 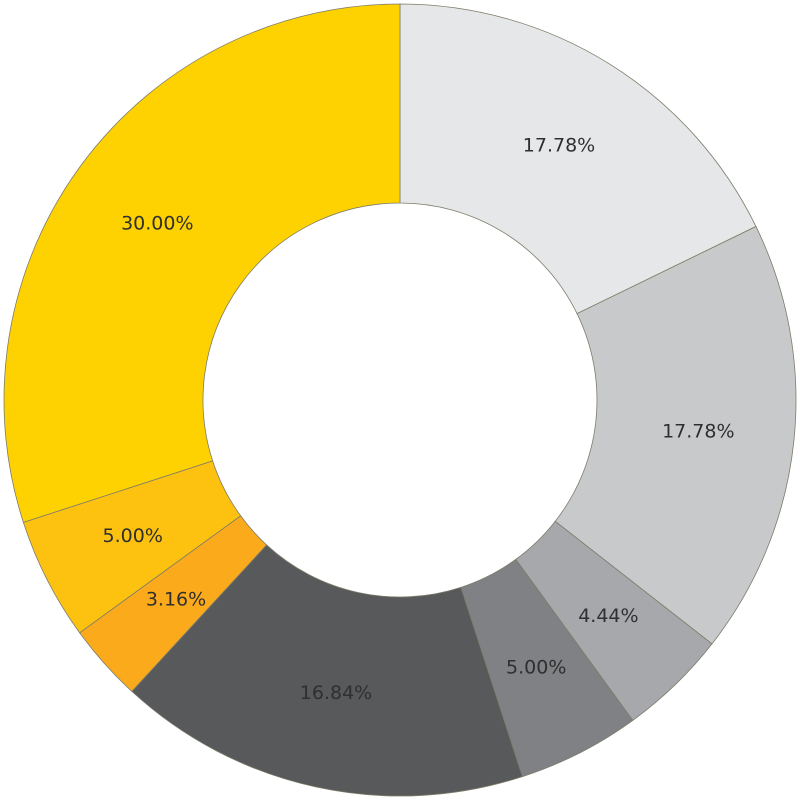 I want to click on slice-label-2: 17.78%, so click(x=698, y=431).